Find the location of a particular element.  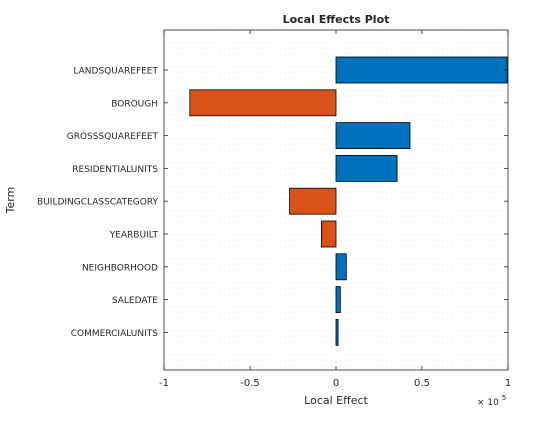

bar-neighborhood is located at coordinates (341, 267).